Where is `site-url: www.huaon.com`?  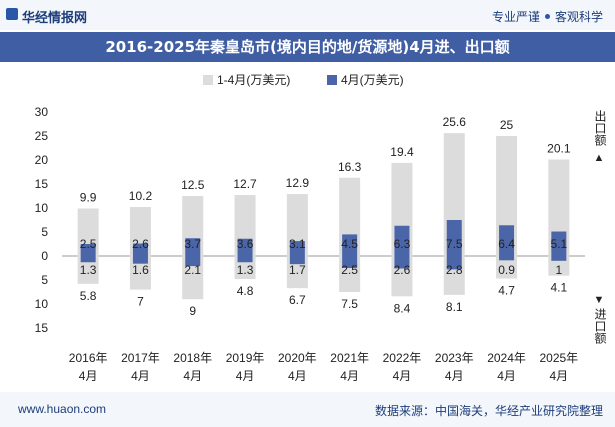 site-url: www.huaon.com is located at coordinates (62, 409).